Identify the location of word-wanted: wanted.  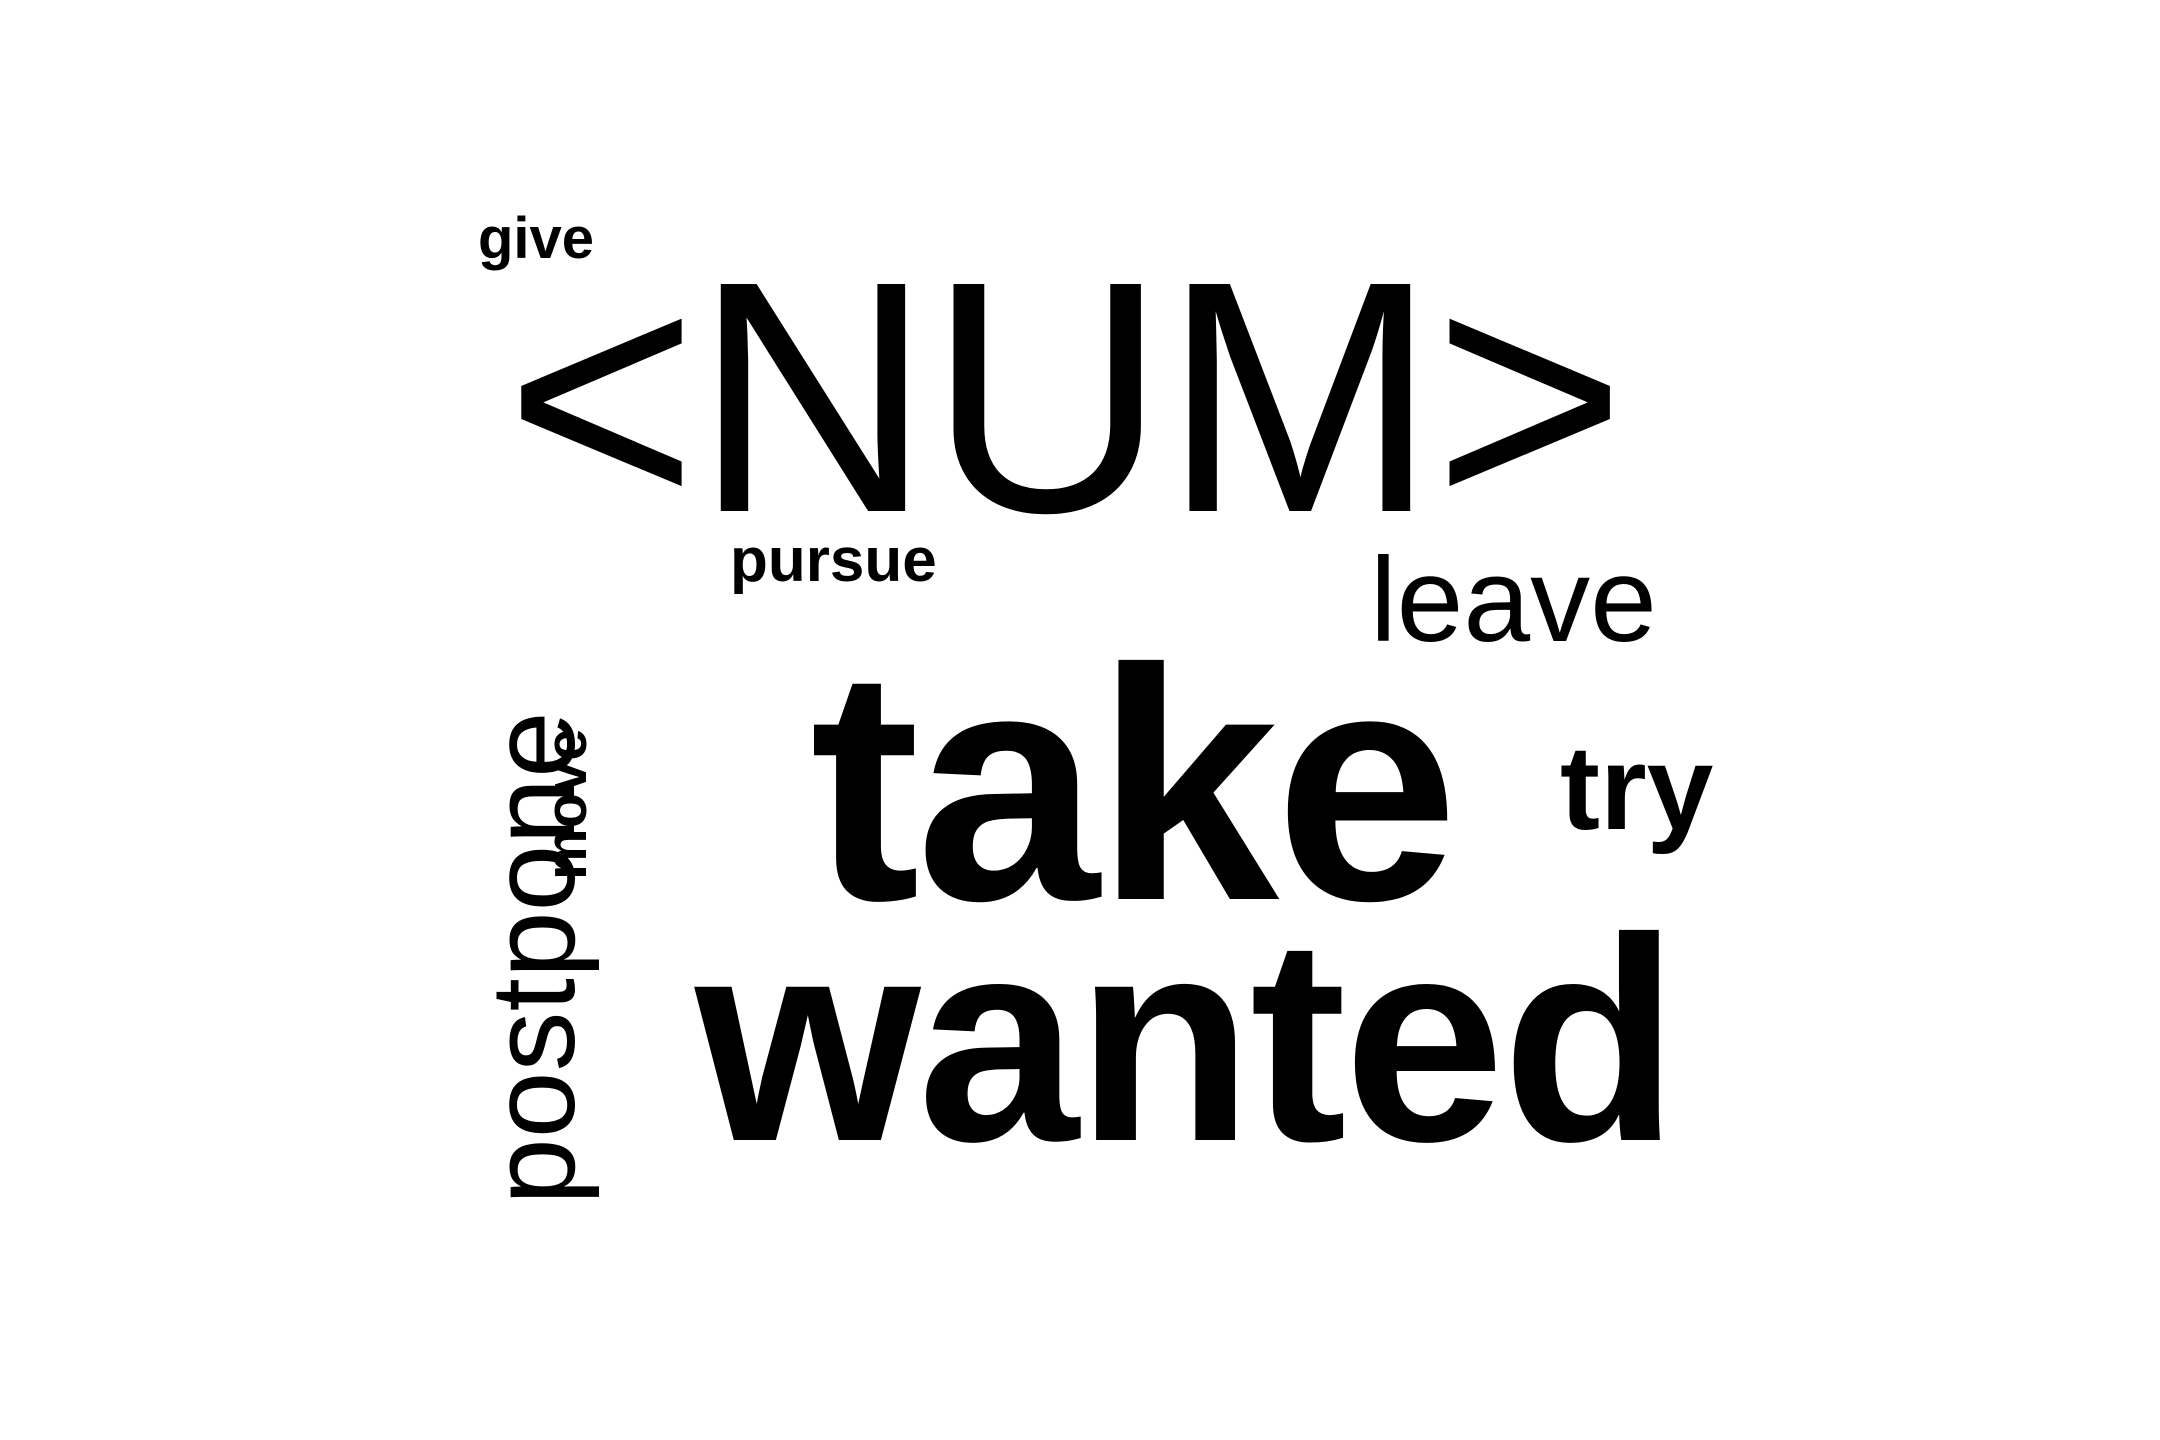
(1187, 1040).